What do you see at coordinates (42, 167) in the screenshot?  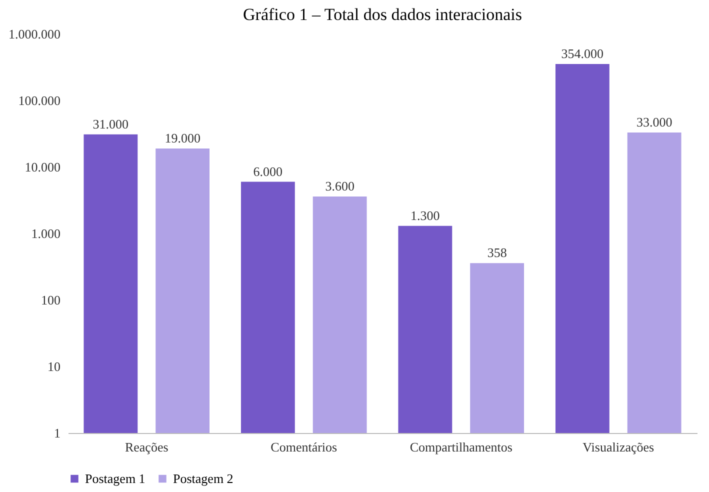 I see `y-tick-label: 10.000` at bounding box center [42, 167].